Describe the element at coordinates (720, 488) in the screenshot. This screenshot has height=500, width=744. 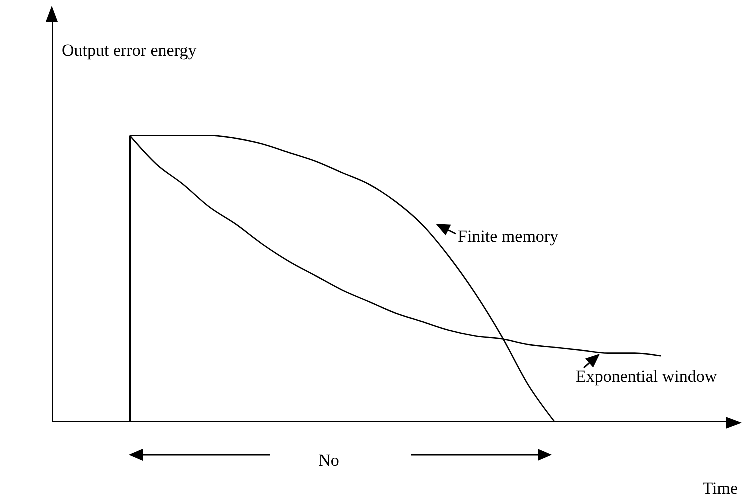
I see `x-axis-title: Time` at that location.